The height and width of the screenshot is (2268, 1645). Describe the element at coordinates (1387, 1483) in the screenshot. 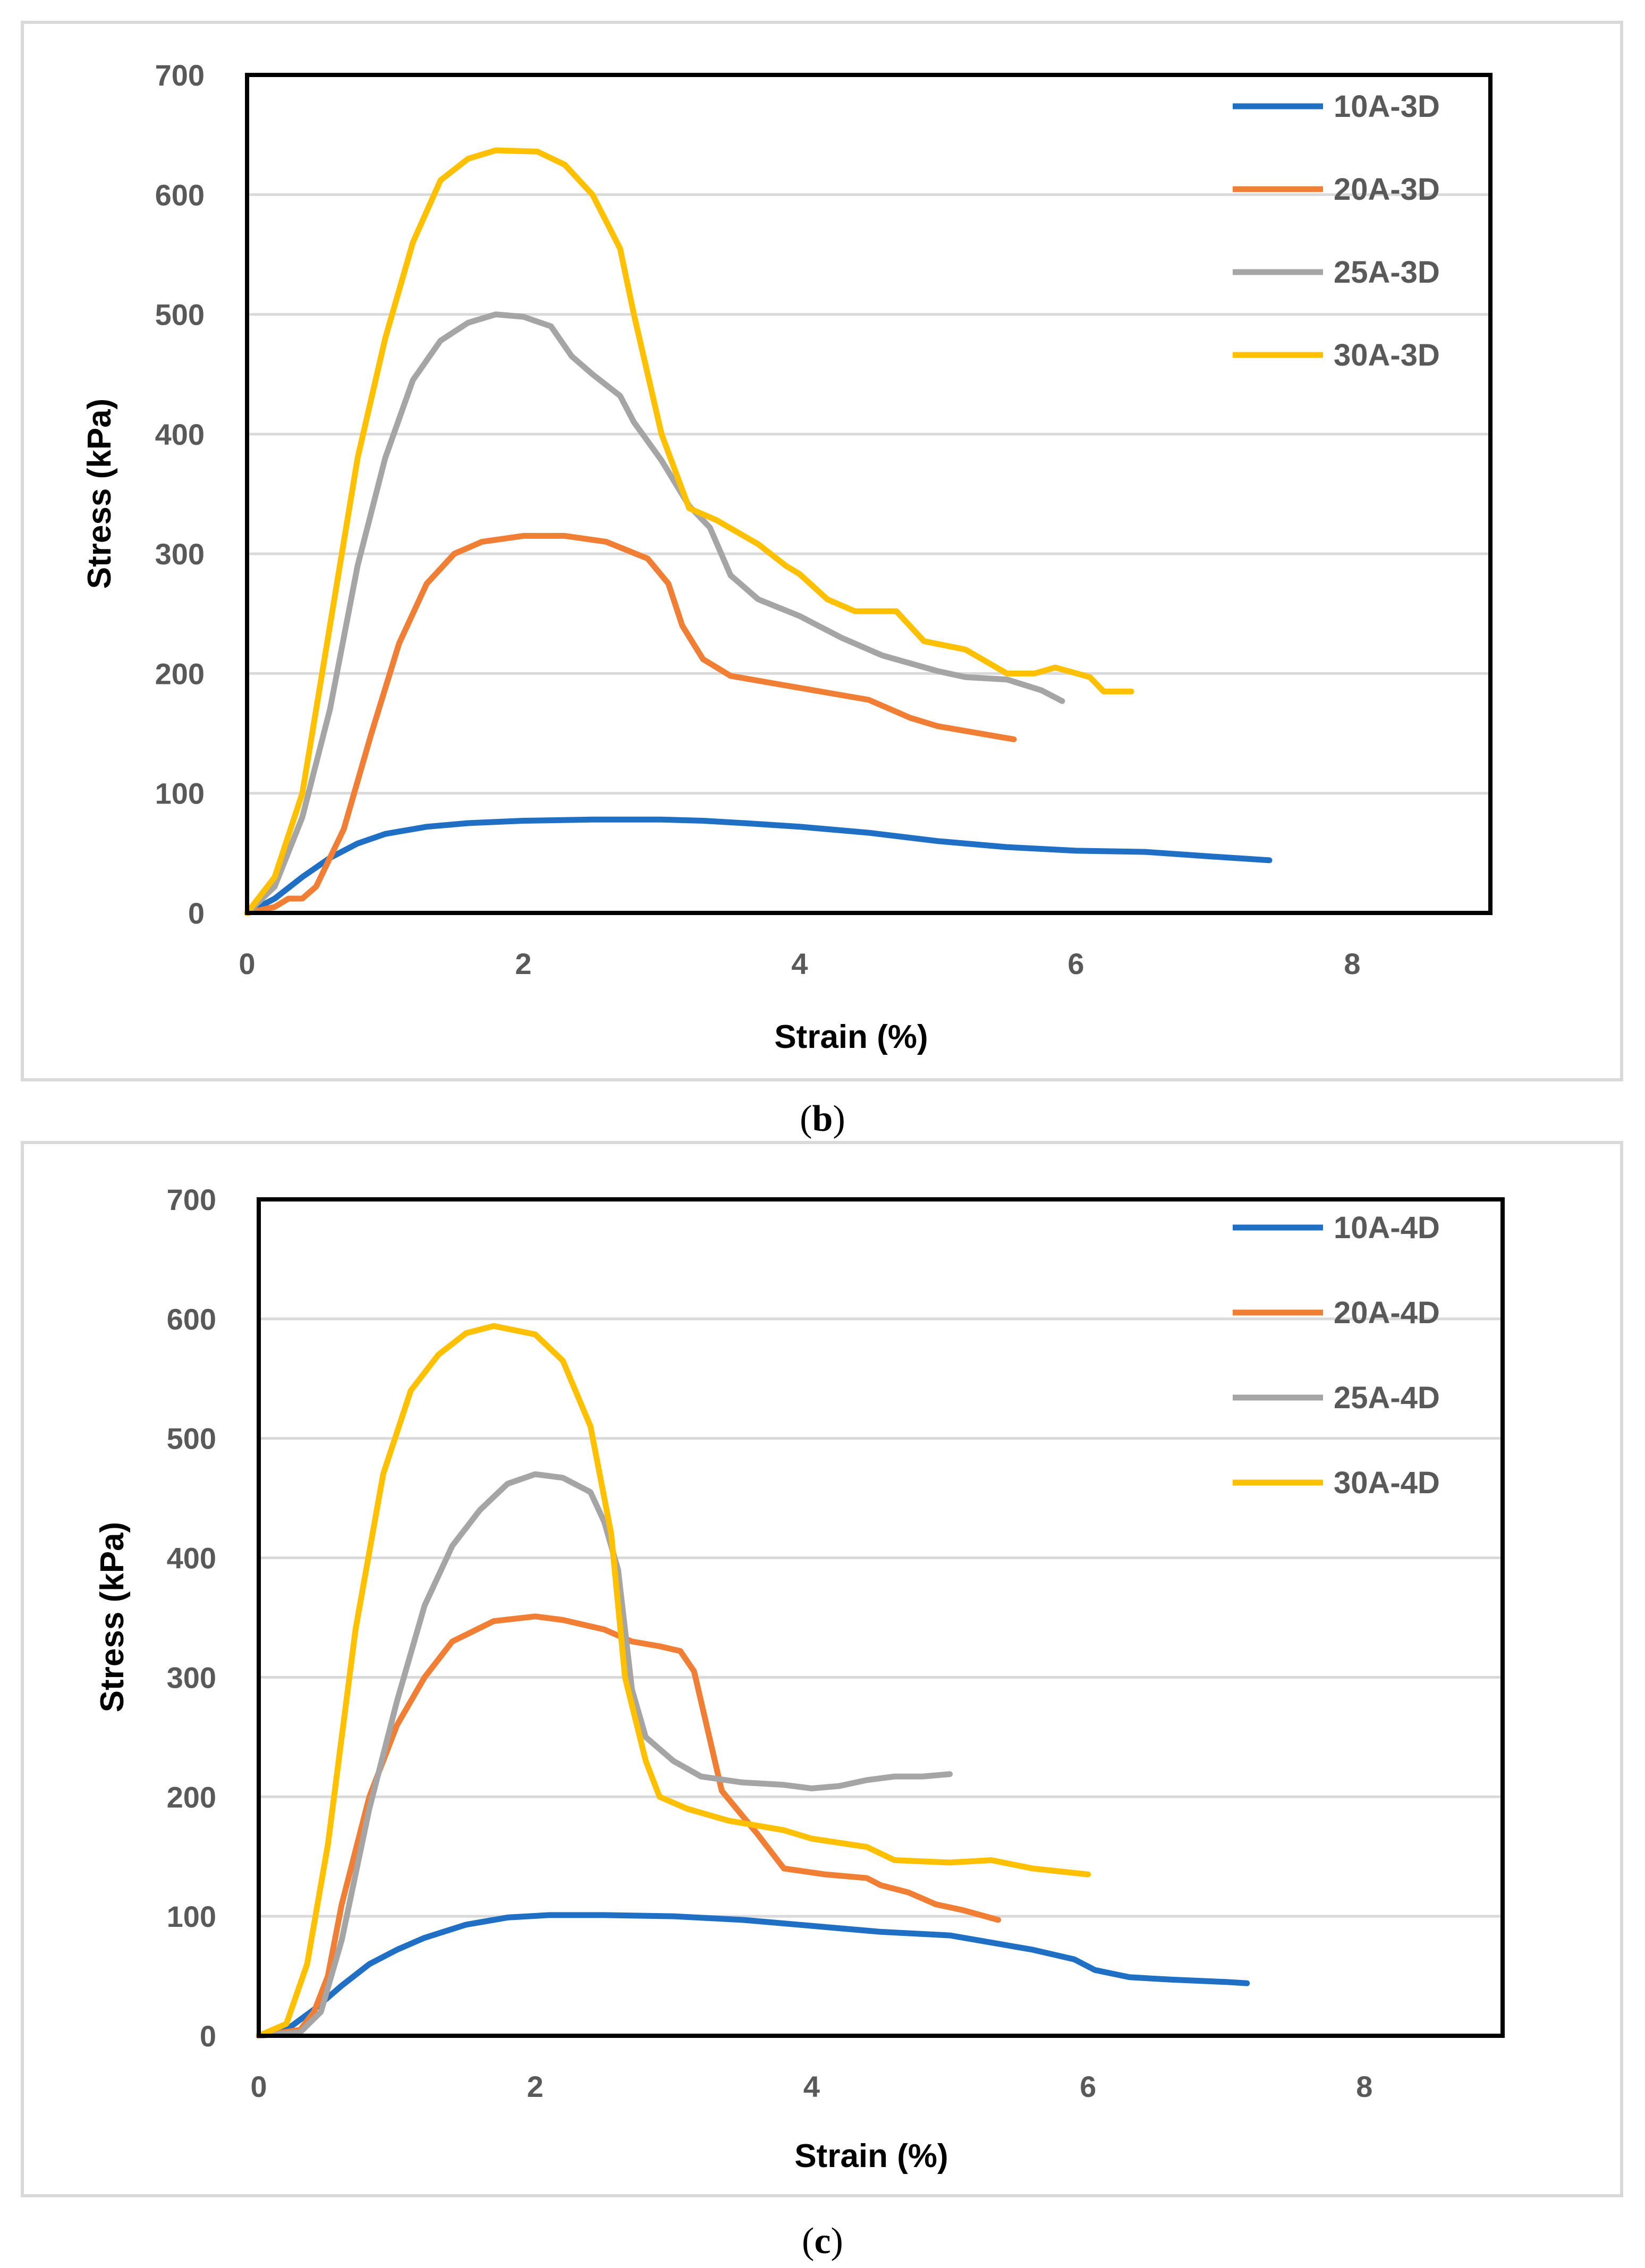

I see `legend-label-30A-4D: 30A-4D` at that location.